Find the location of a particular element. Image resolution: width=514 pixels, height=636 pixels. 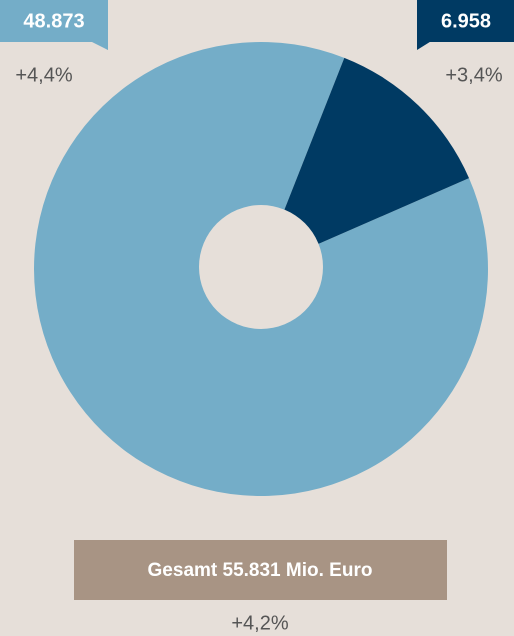

total-box is located at coordinates (260, 570).